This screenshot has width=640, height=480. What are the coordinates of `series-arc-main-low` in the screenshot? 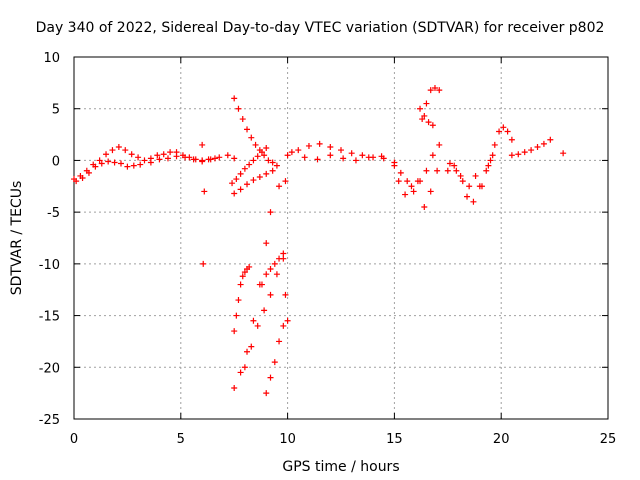 It's located at (108, 171).